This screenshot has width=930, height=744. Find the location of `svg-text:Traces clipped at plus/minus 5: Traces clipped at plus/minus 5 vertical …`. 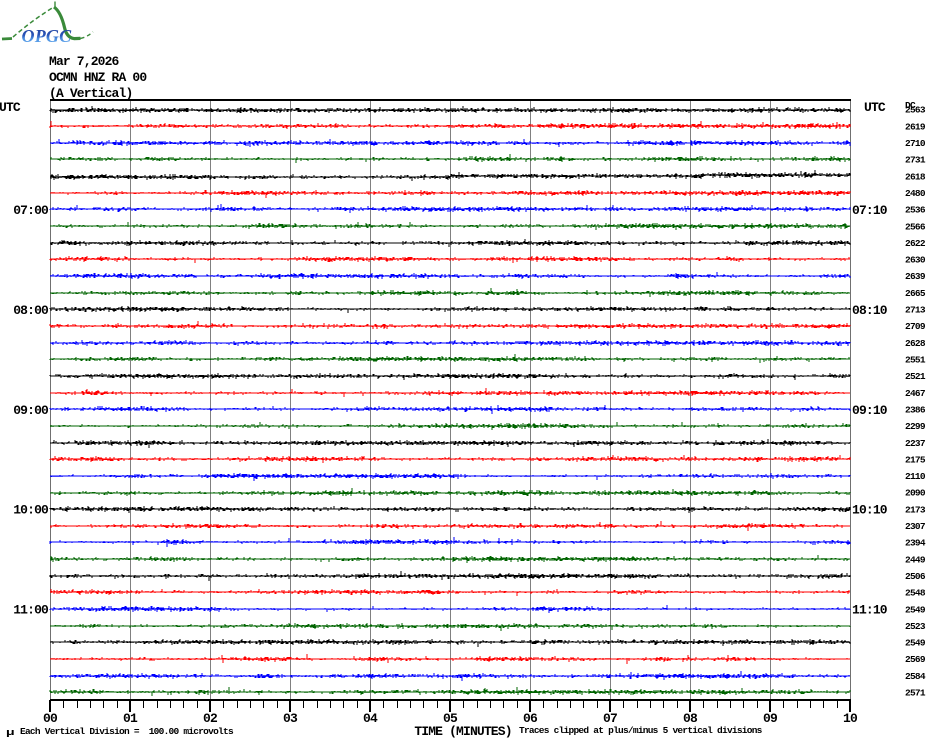

svg-text:Traces clipped at plus/minus 5: Traces clipped at plus/minus 5 vertical … is located at coordinates (641, 730).